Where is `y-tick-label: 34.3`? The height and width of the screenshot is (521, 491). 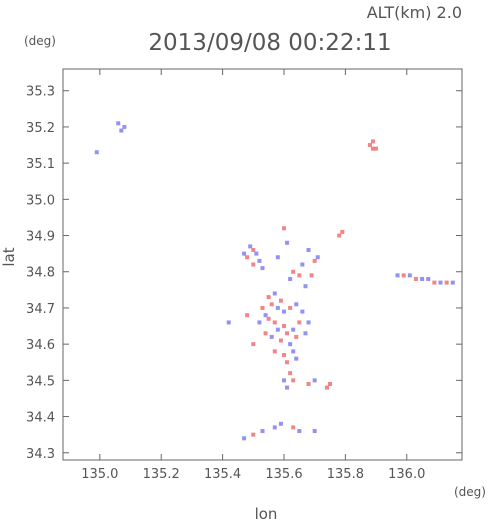
y-tick-label: 34.3 is located at coordinates (40, 454).